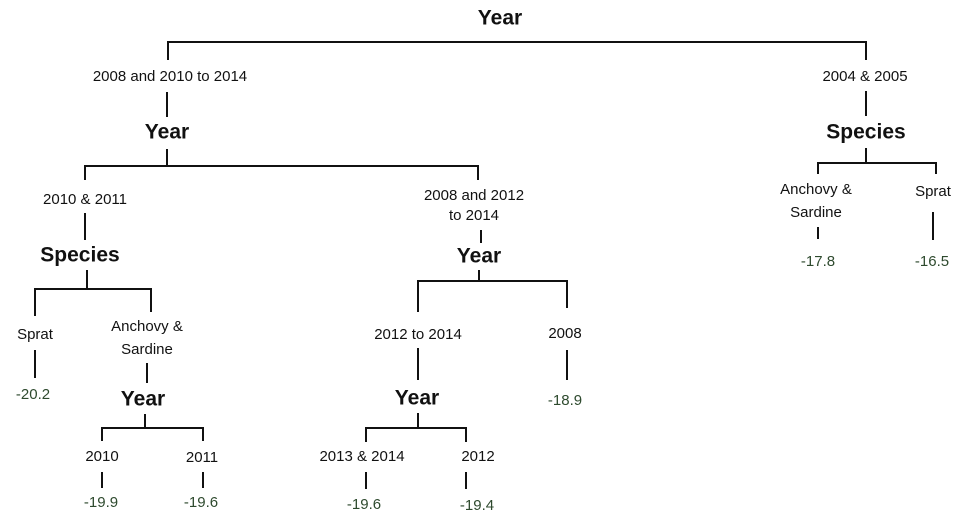 The image size is (959, 521). Describe the element at coordinates (864, 76) in the screenshot. I see `branch-label: 2004 & 2005` at that location.